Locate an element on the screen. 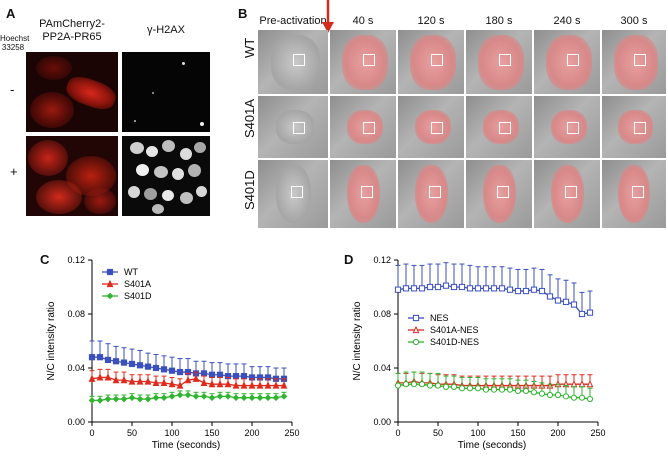  chart-c-x-tick-label: 100 is located at coordinates (171, 433).